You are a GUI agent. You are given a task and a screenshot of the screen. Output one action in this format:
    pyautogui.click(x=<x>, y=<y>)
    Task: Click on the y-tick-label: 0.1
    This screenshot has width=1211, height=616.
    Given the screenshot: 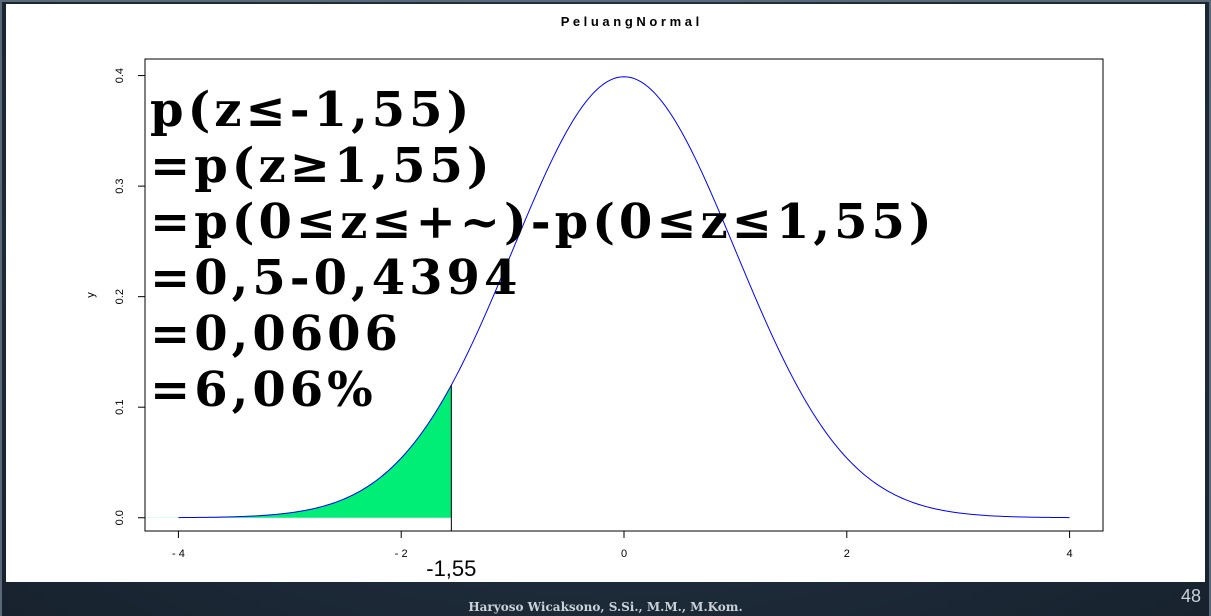 What is the action you would take?
    pyautogui.click(x=120, y=407)
    